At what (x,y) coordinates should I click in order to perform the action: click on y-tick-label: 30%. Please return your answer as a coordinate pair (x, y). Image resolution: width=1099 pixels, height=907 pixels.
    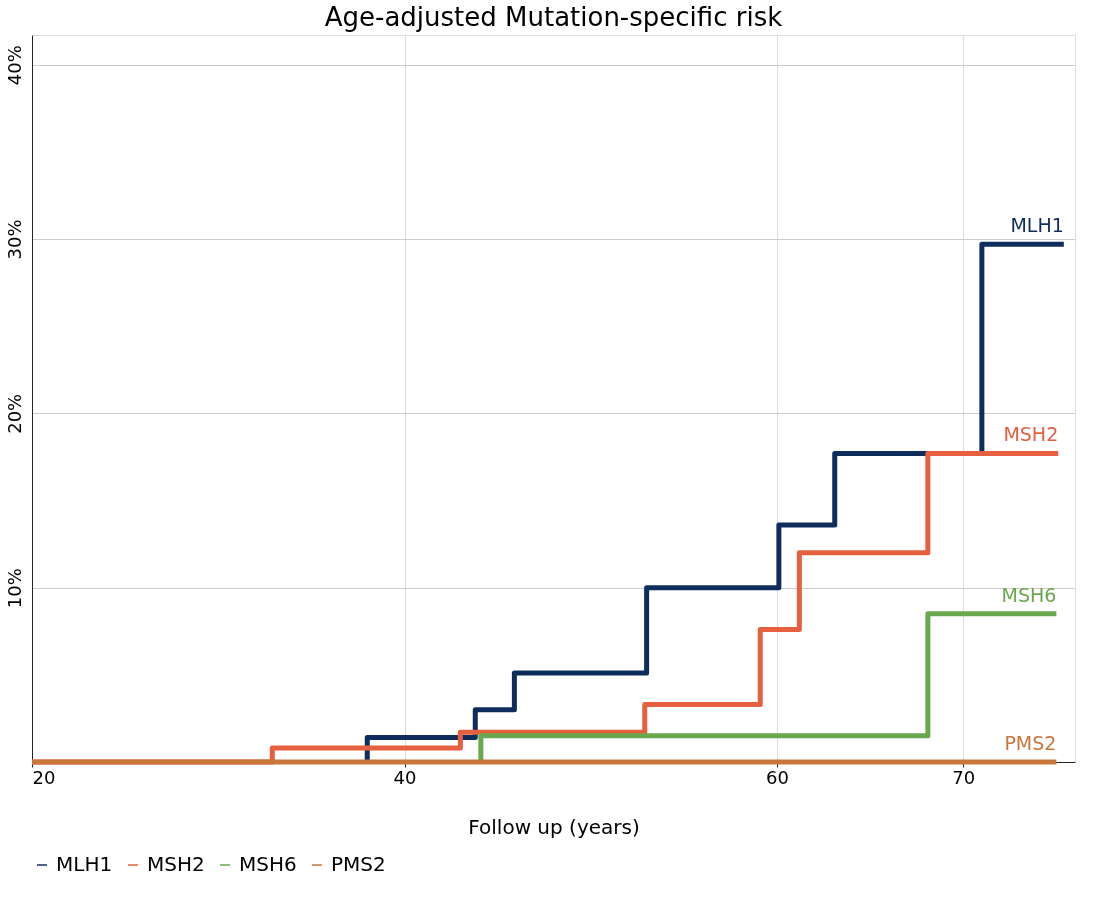
    Looking at the image, I should click on (14, 239).